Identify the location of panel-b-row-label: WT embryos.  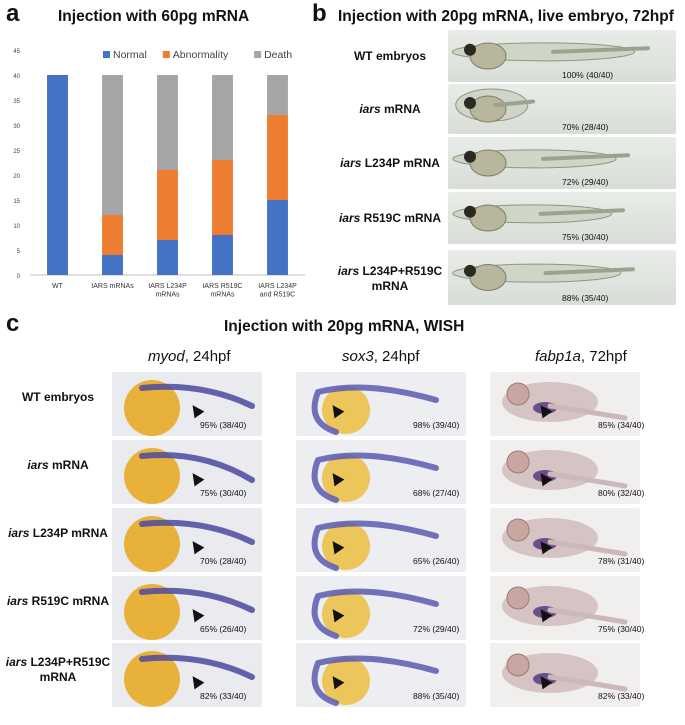
(390, 56).